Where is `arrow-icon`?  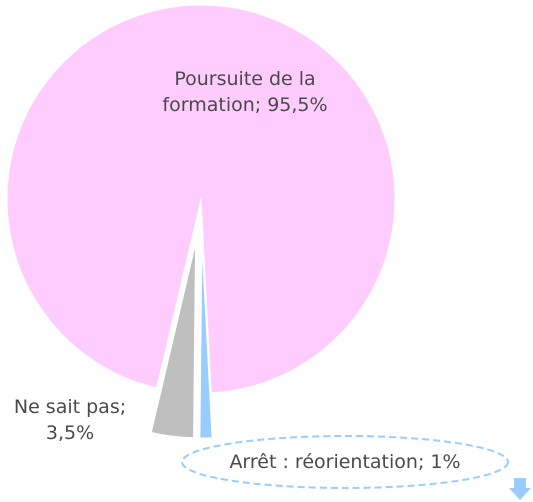
arrow-icon is located at coordinates (520, 489).